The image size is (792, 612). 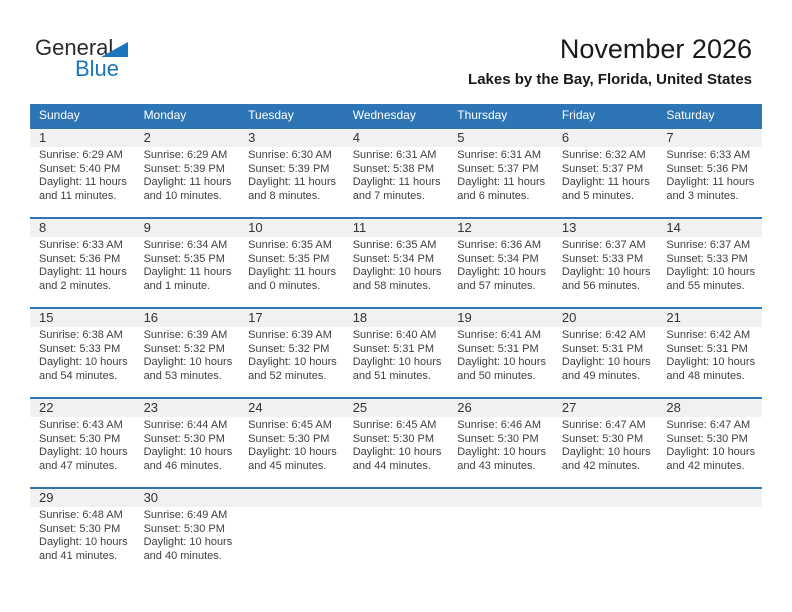 What do you see at coordinates (601, 375) in the screenshot?
I see `detail-line: and 49 minutes.` at bounding box center [601, 375].